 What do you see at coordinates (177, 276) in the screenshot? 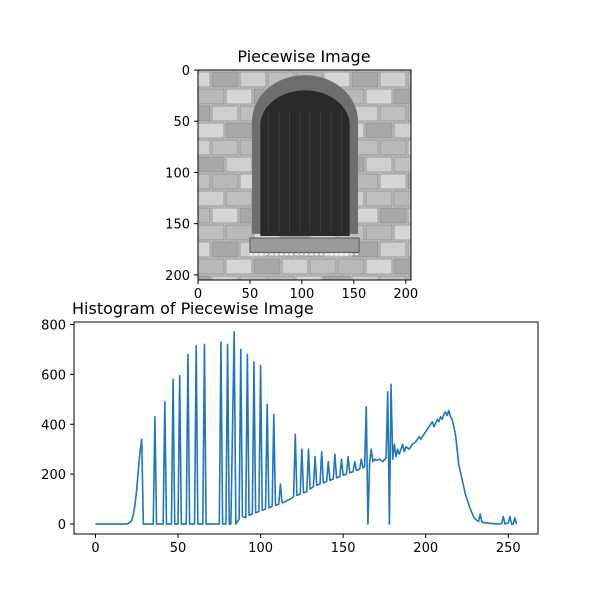
I see `image-y-tick-label: 200` at bounding box center [177, 276].